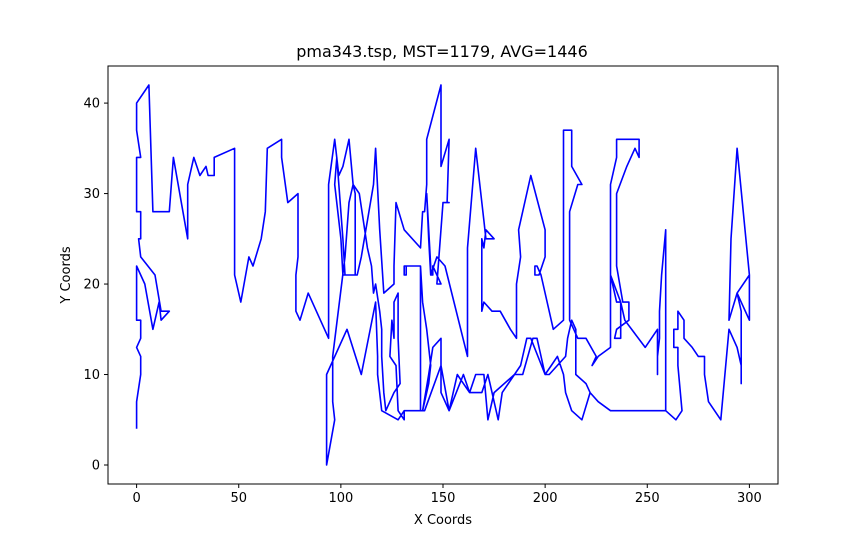 The image size is (864, 544). What do you see at coordinates (91, 375) in the screenshot?
I see `y-tick-label: 10` at bounding box center [91, 375].